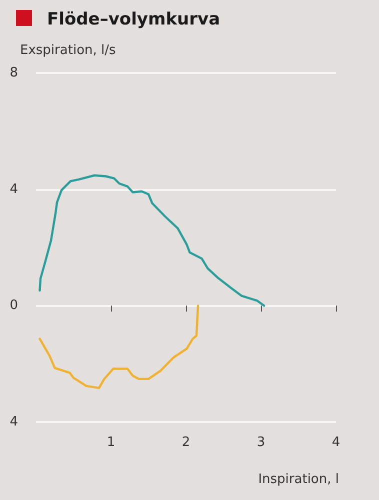 This screenshot has height=500, width=379. Describe the element at coordinates (336, 442) in the screenshot. I see `x-tick-label: 4` at that location.